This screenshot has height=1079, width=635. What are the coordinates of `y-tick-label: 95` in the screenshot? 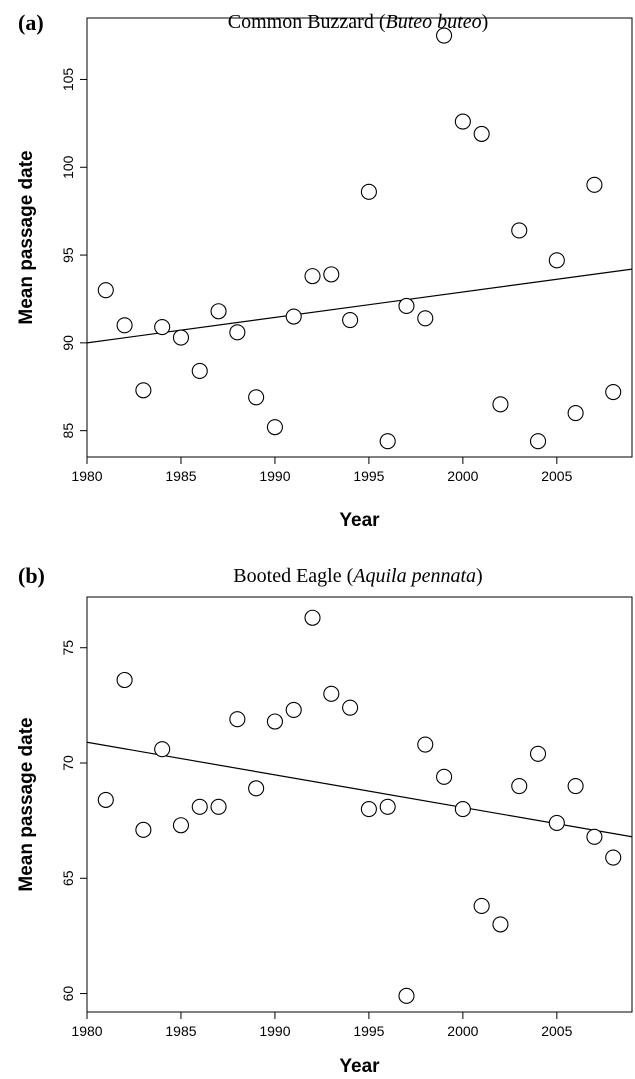 It's located at (68, 255).